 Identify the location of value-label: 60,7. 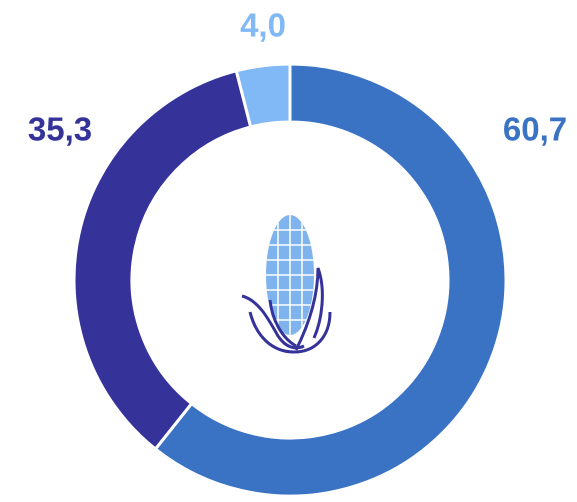
(535, 129).